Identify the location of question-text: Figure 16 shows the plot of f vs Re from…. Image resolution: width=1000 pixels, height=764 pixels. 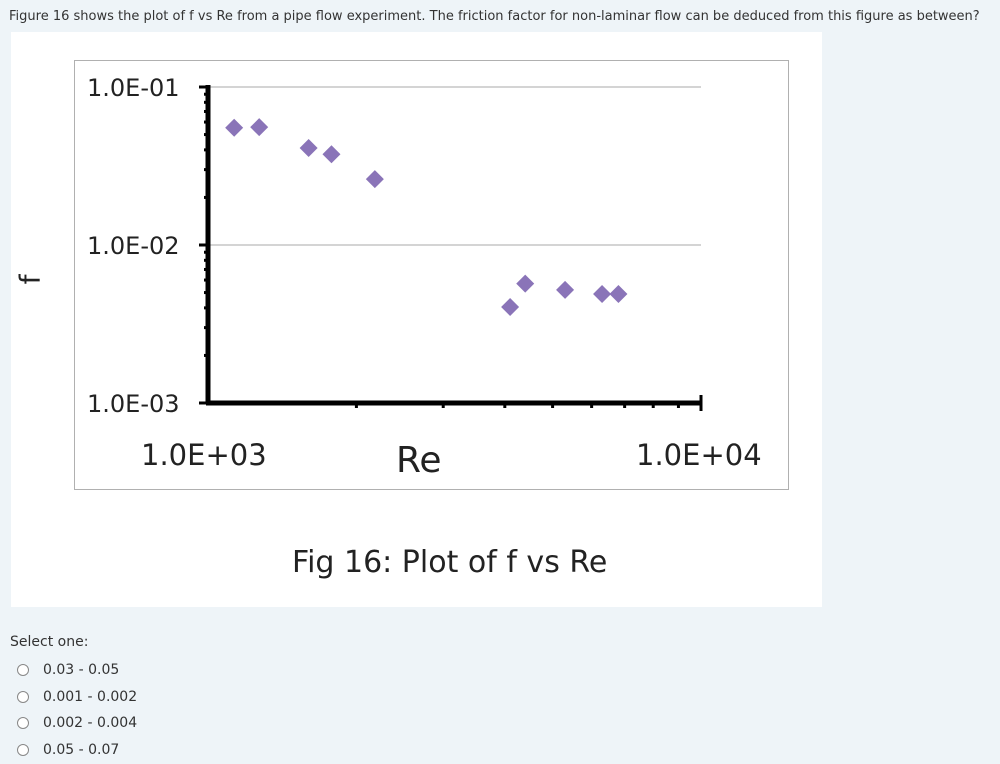
(494, 16).